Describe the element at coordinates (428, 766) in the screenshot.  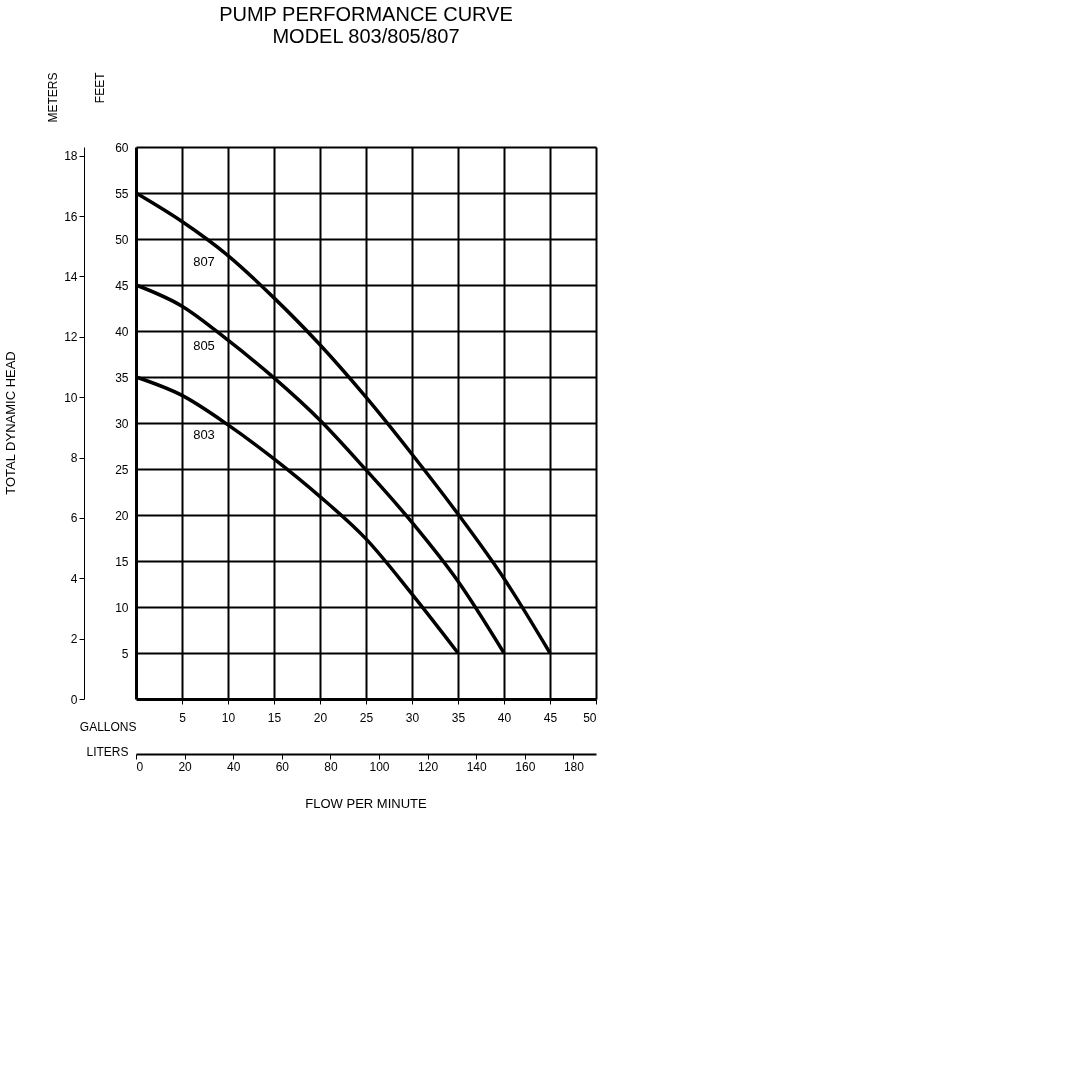
I see `x2-tick-label: 120` at that location.